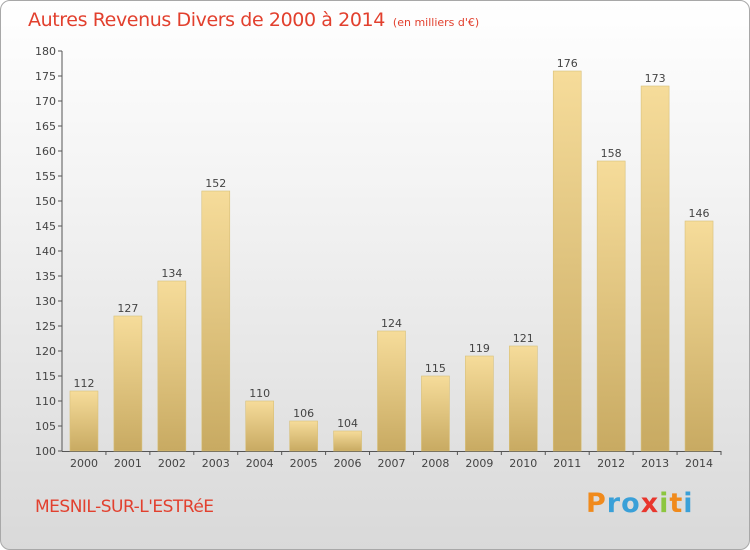 The height and width of the screenshot is (550, 750). Describe the element at coordinates (596, 503) in the screenshot. I see `logo-letter: P` at that location.